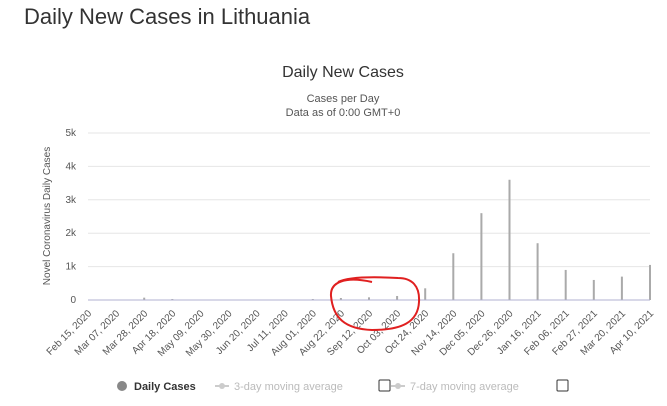 The width and height of the screenshot is (667, 406). I want to click on chart-subtitle-line-1: Cases per Day, so click(343, 99).